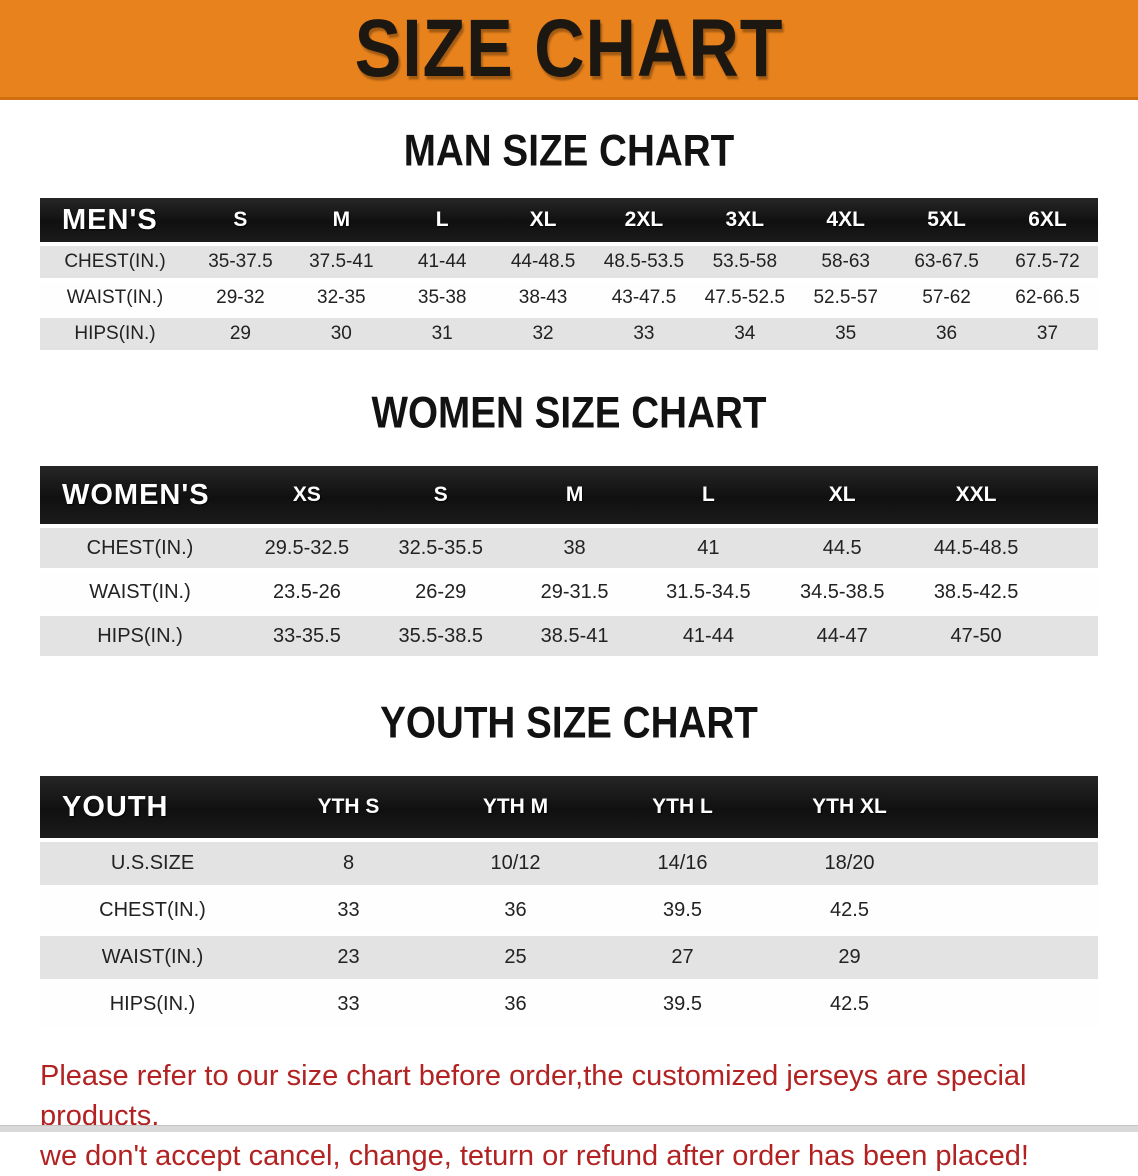 This screenshot has height=1176, width=1138. I want to click on size-value-cell: 44.5, so click(842, 548).